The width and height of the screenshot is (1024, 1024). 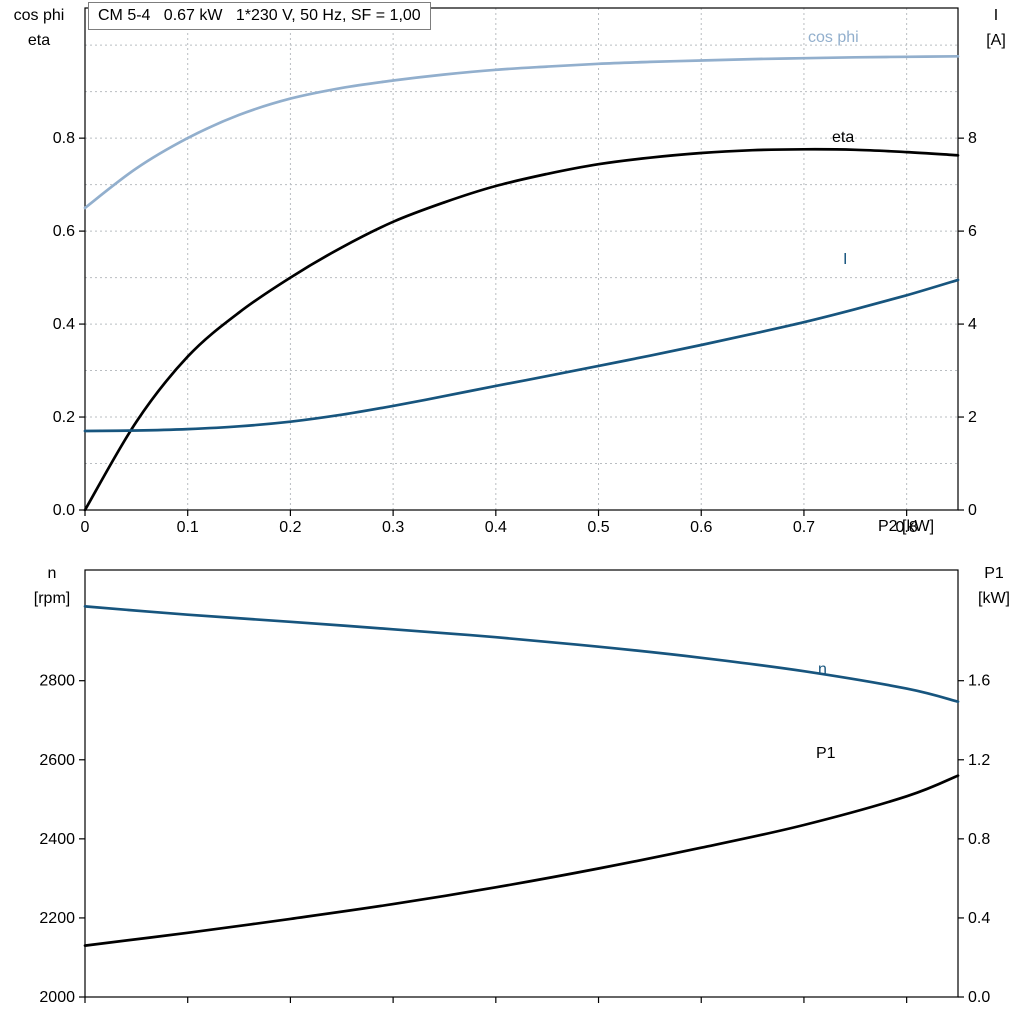 I want to click on right-tick-label: 1.6, so click(x=979, y=681).